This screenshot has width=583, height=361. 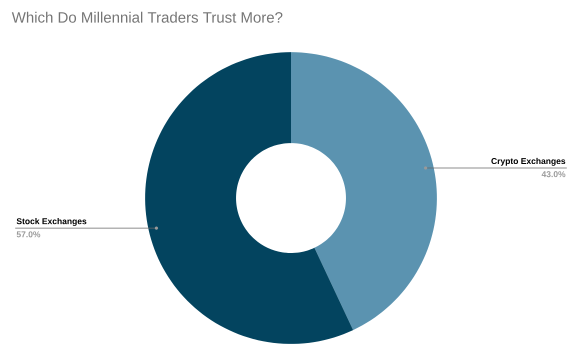 What do you see at coordinates (528, 162) in the screenshot?
I see `slice-label: Crypto Exchanges` at bounding box center [528, 162].